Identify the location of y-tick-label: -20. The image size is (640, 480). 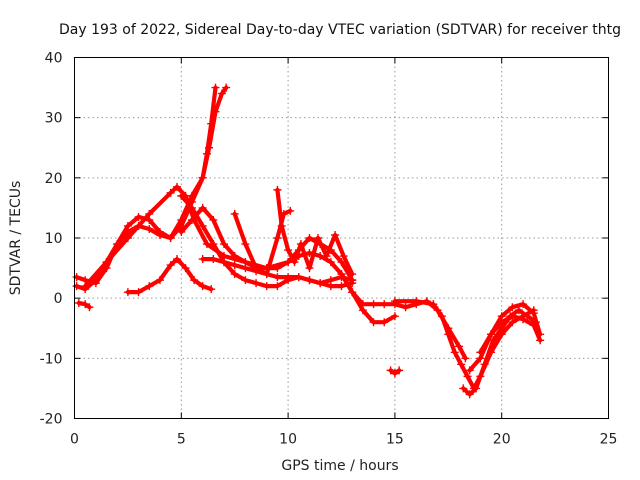
(51, 420).